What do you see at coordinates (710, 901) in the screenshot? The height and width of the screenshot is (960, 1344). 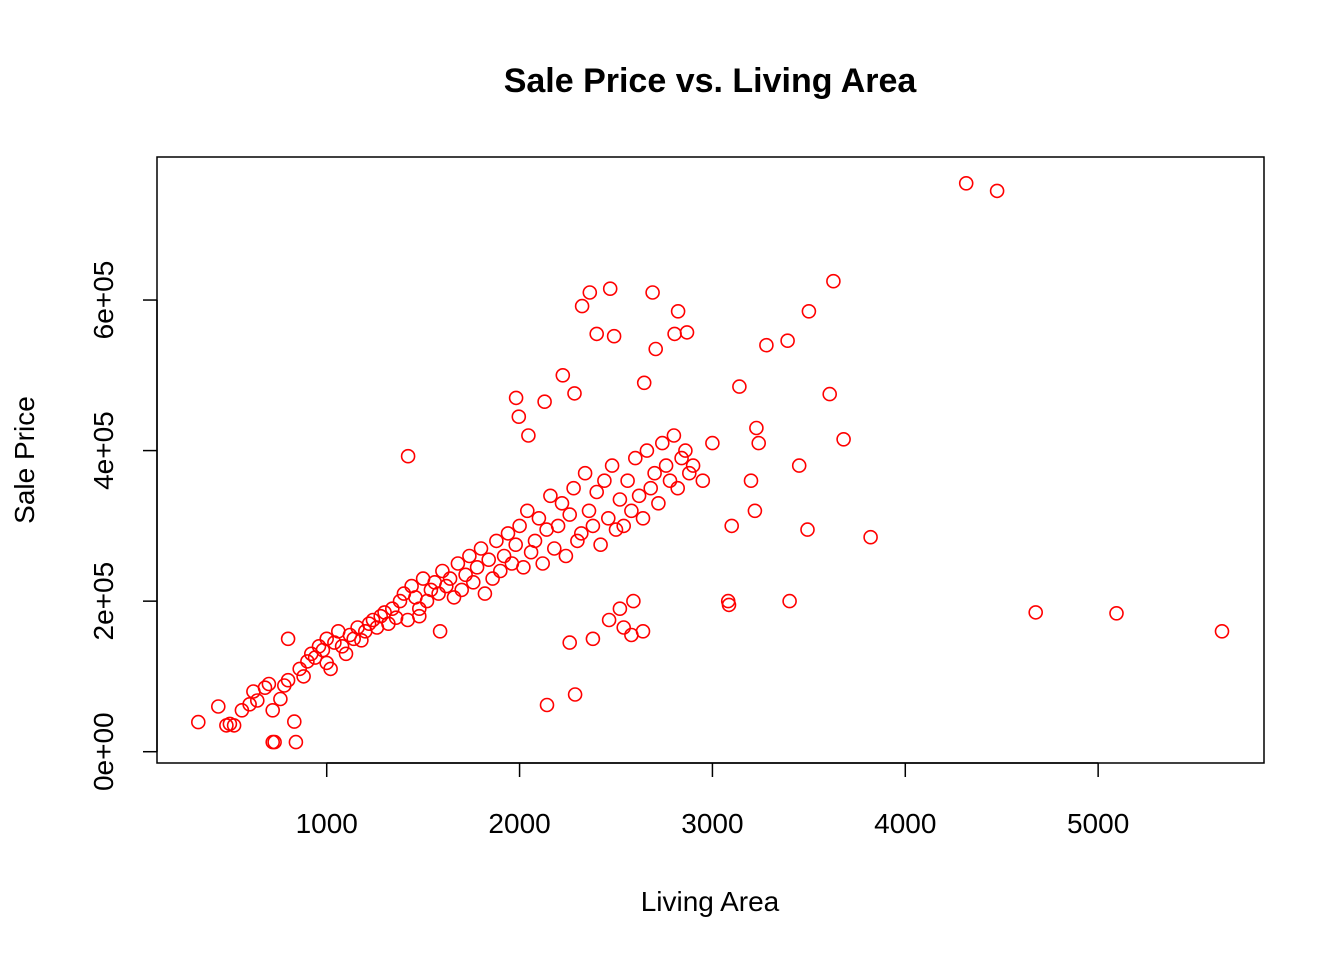 I see `x-axis-label: Living Area` at bounding box center [710, 901].